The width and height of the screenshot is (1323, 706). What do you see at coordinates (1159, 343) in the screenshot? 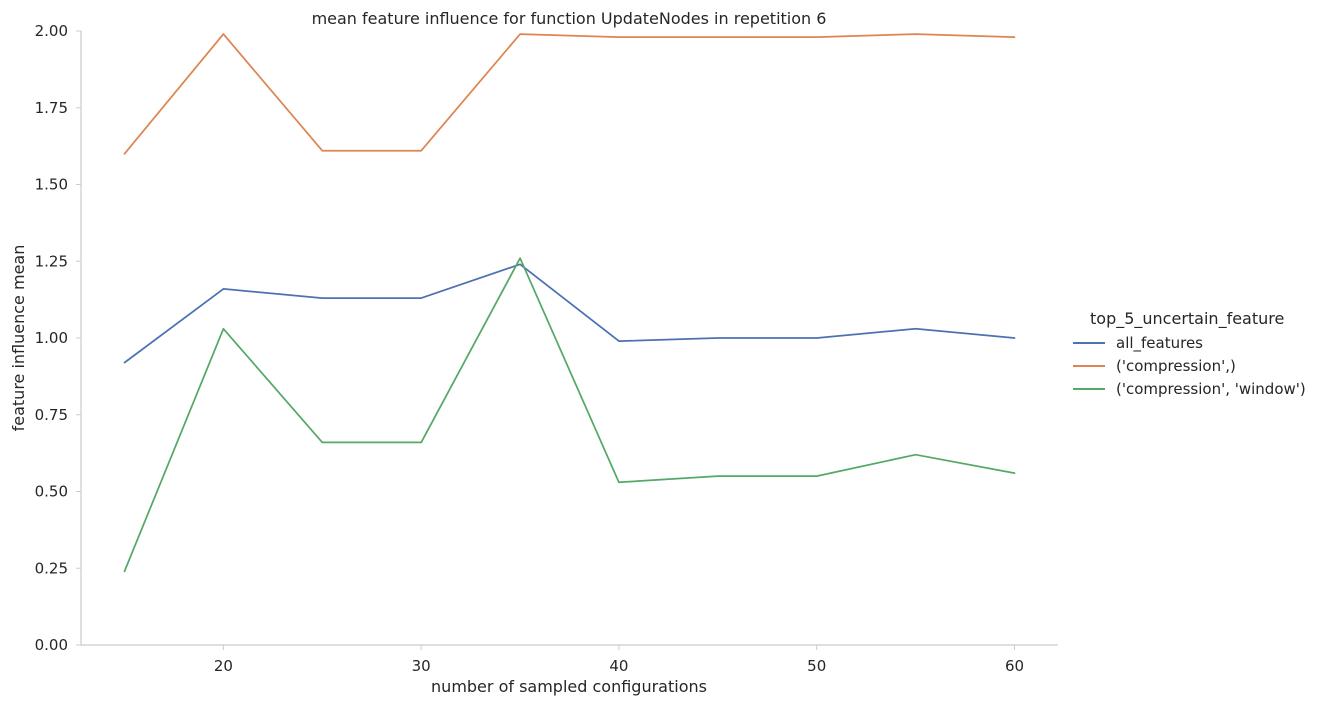
I see `legend-label: all_features` at bounding box center [1159, 343].